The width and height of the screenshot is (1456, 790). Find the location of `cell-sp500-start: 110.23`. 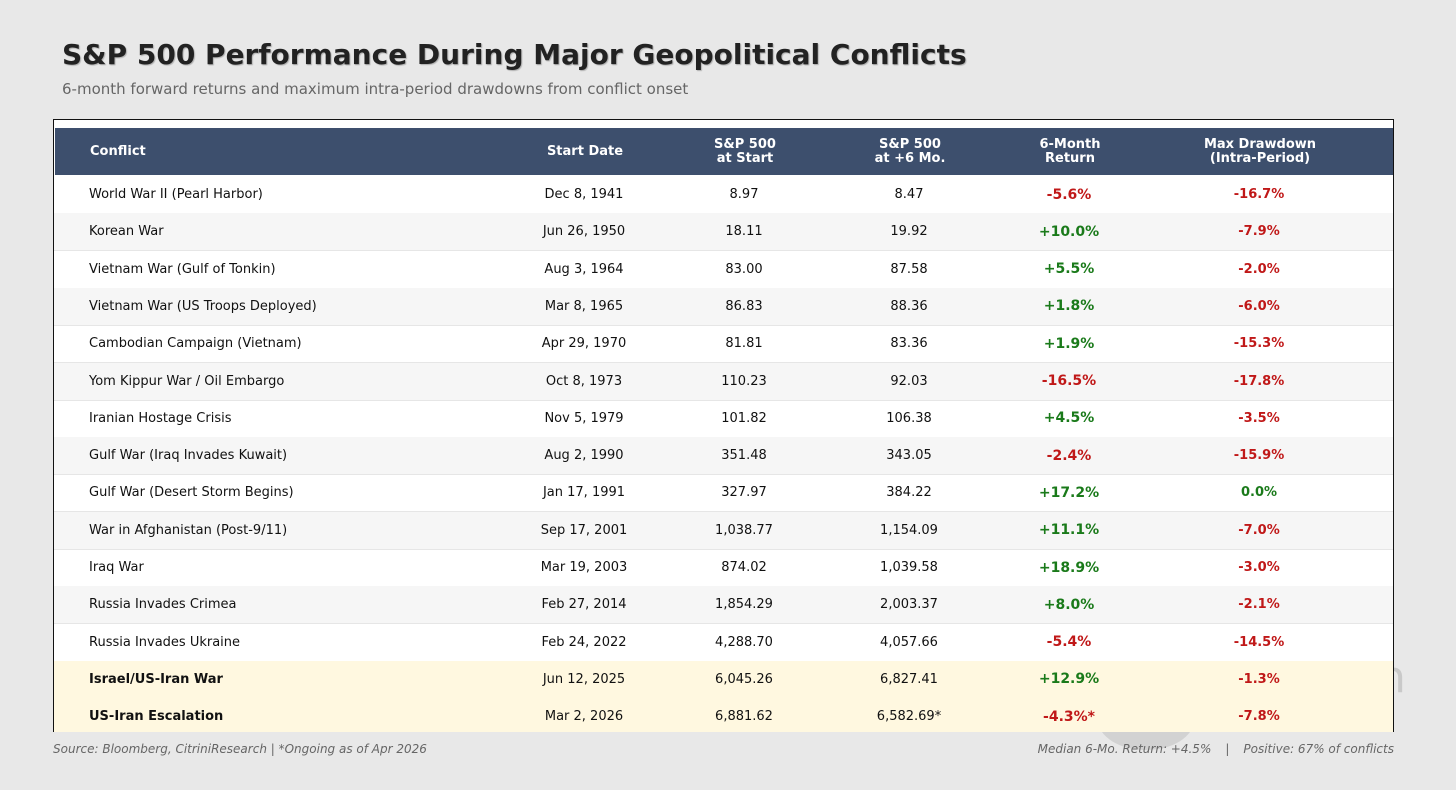

cell-sp500-start: 110.23 is located at coordinates (744, 381).